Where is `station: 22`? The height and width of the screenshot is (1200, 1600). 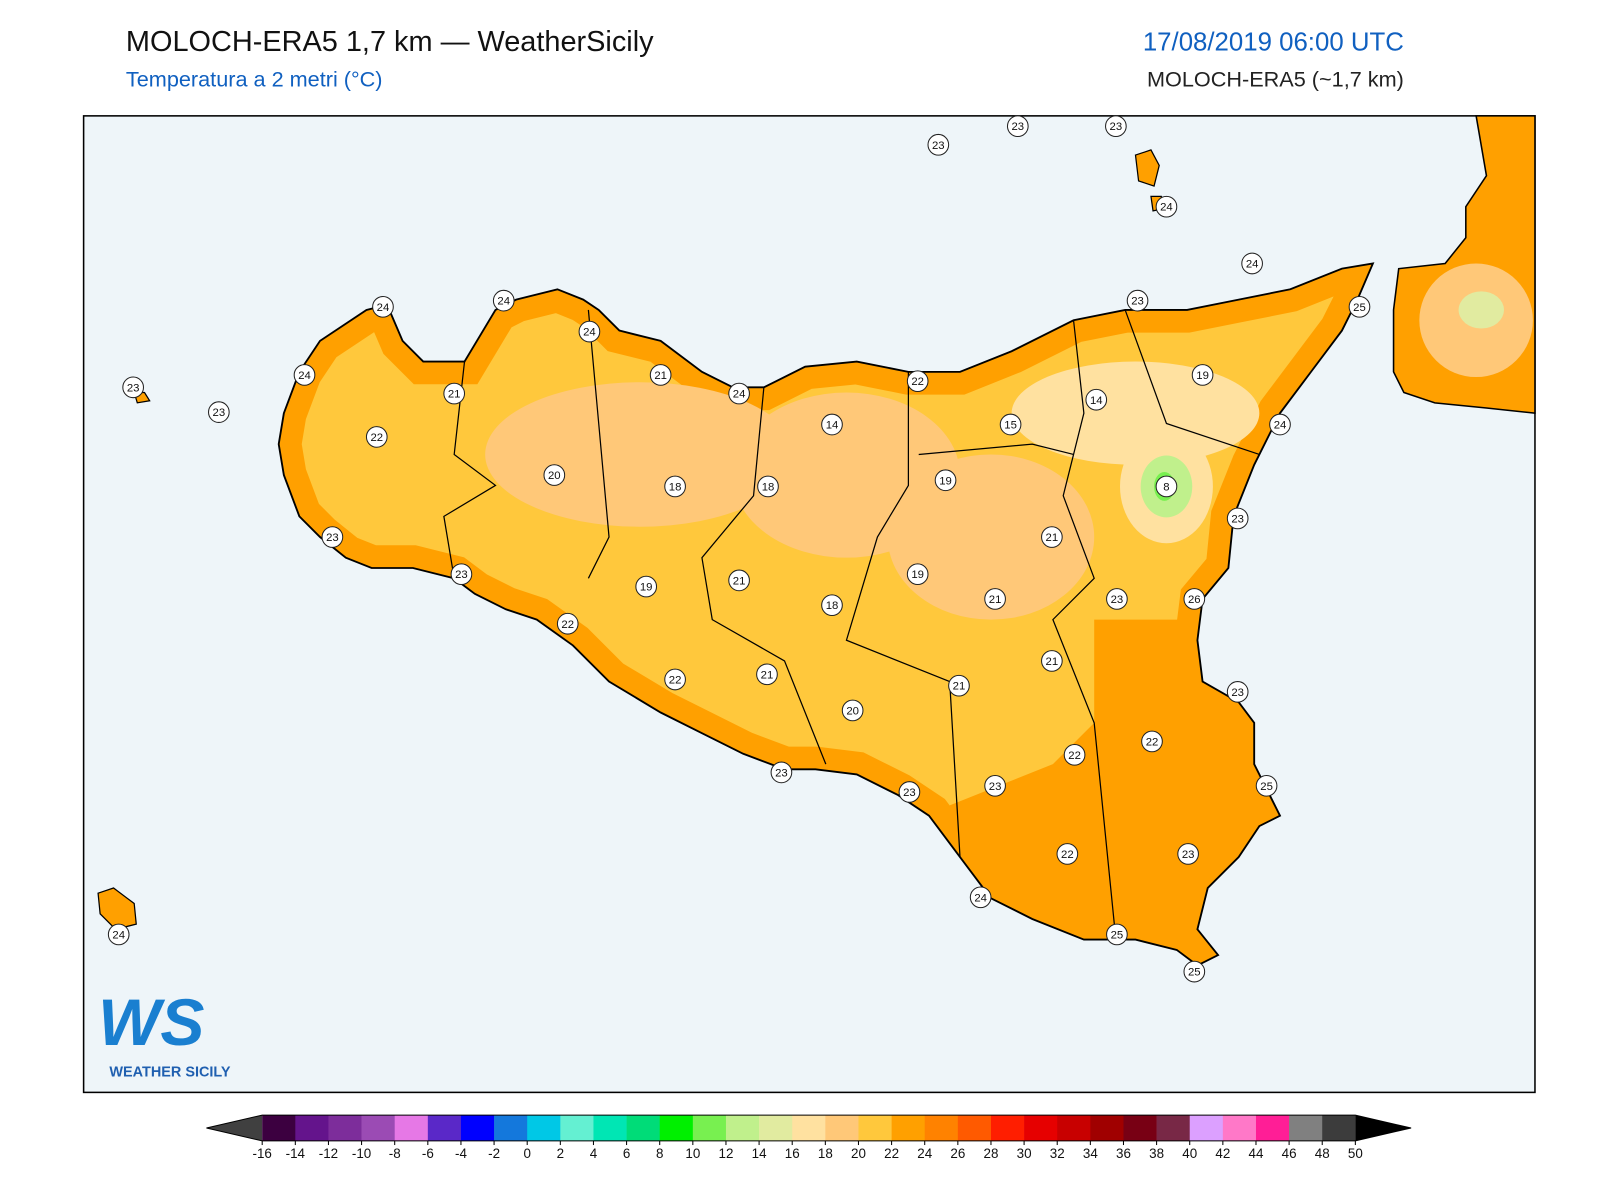
station: 22 is located at coordinates (376, 437).